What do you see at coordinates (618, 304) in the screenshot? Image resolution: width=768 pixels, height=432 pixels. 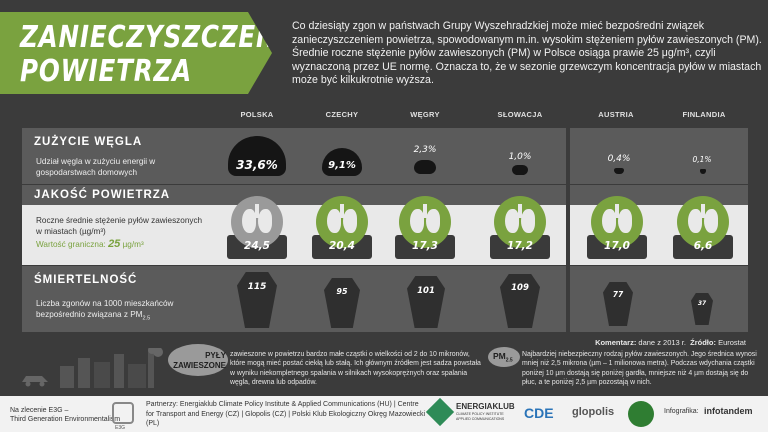 I see `coffin-austria` at bounding box center [618, 304].